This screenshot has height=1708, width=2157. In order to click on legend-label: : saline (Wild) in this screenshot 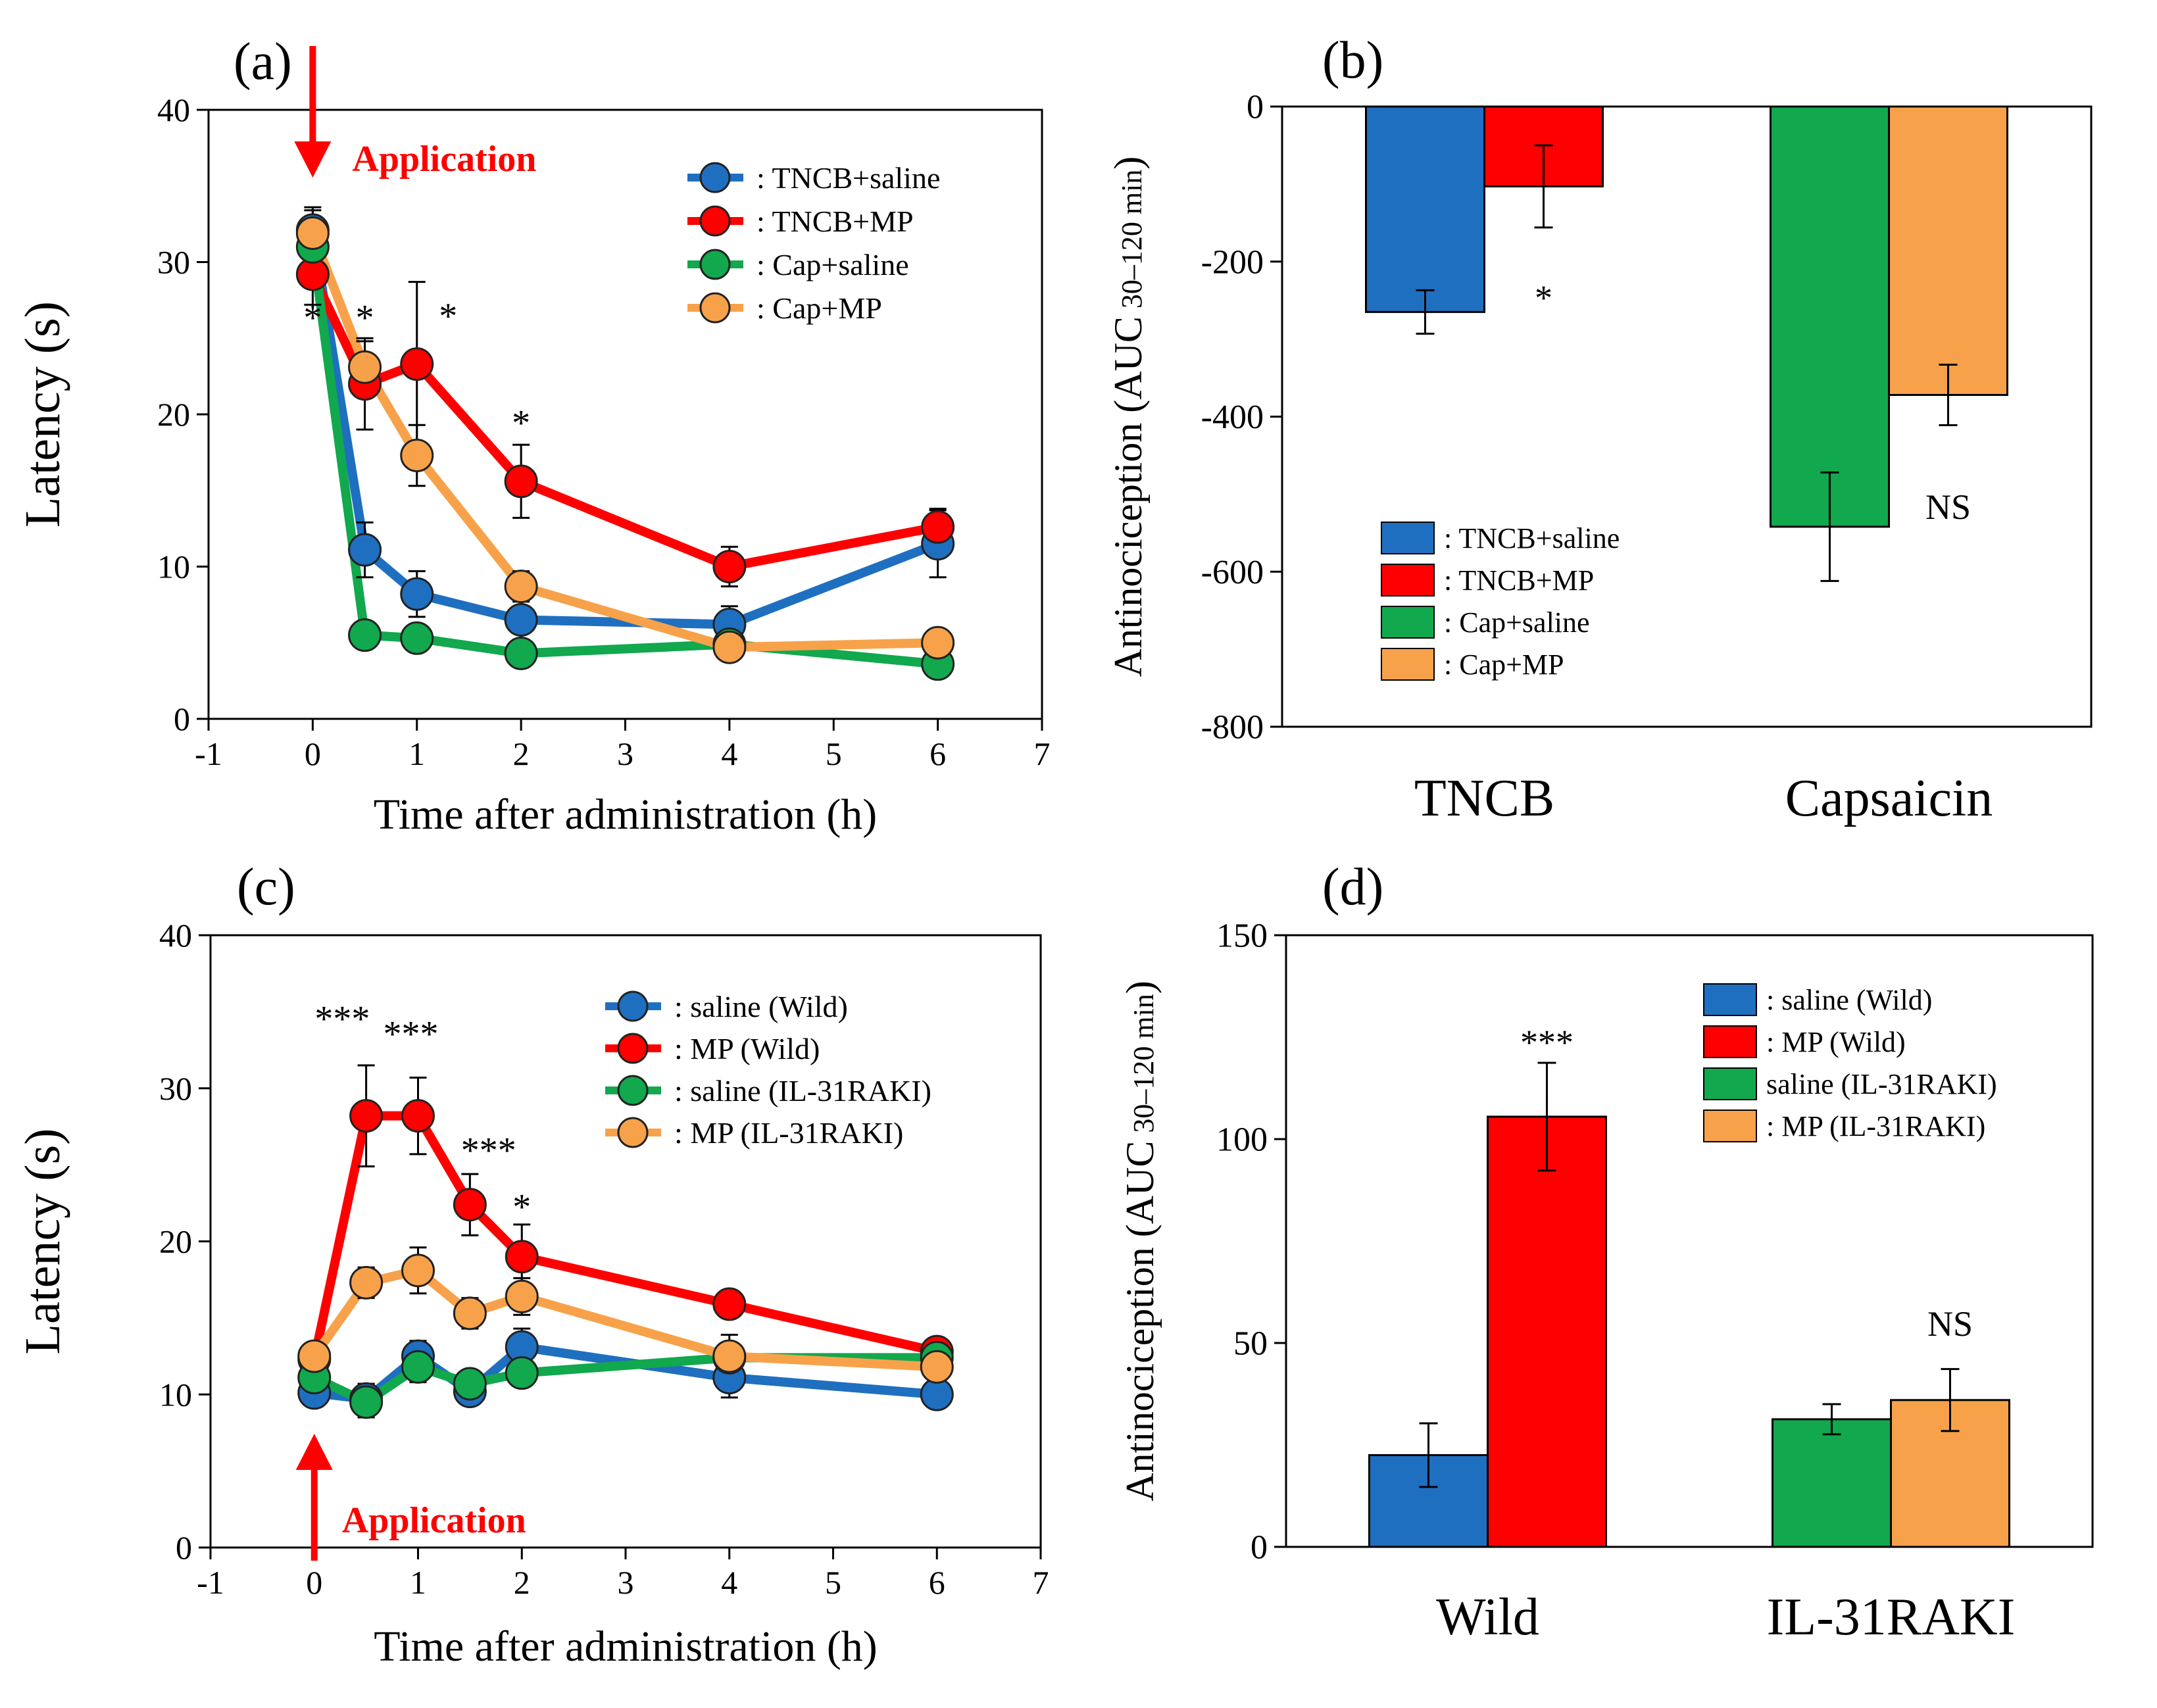, I will do `click(761, 1006)`.